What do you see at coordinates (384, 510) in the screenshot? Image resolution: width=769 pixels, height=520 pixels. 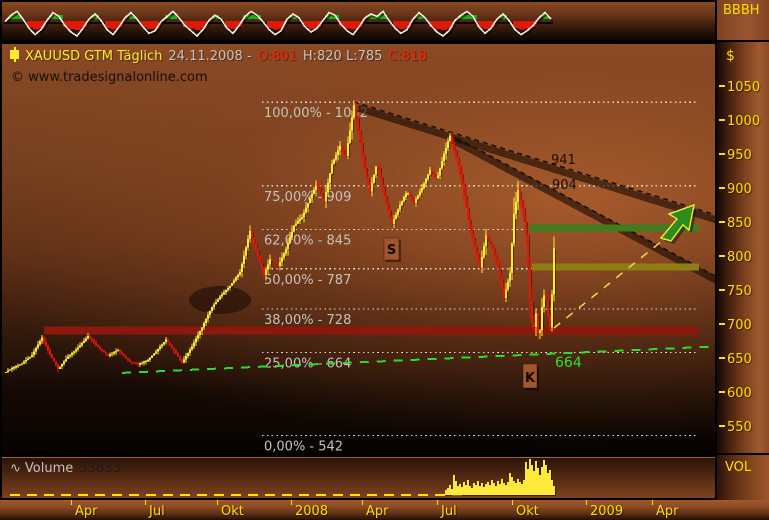 I see `time-axis: Apr Jul Okt 2008 Apr Jul Okt 2009 Apr` at bounding box center [384, 510].